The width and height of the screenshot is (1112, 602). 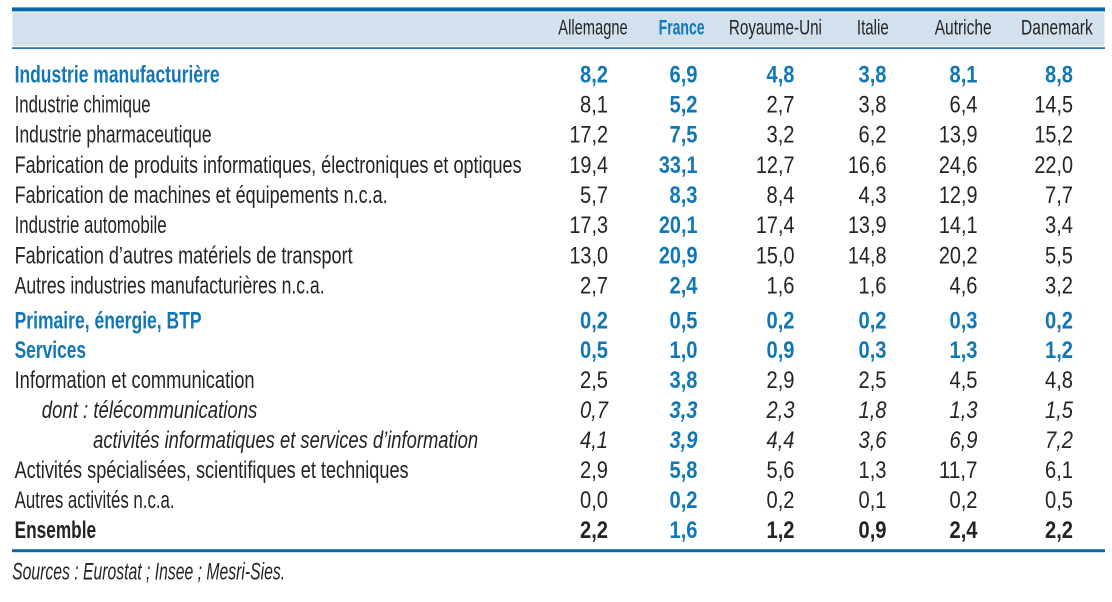 I want to click on svg-text: 14,5, so click(x=1053, y=105).